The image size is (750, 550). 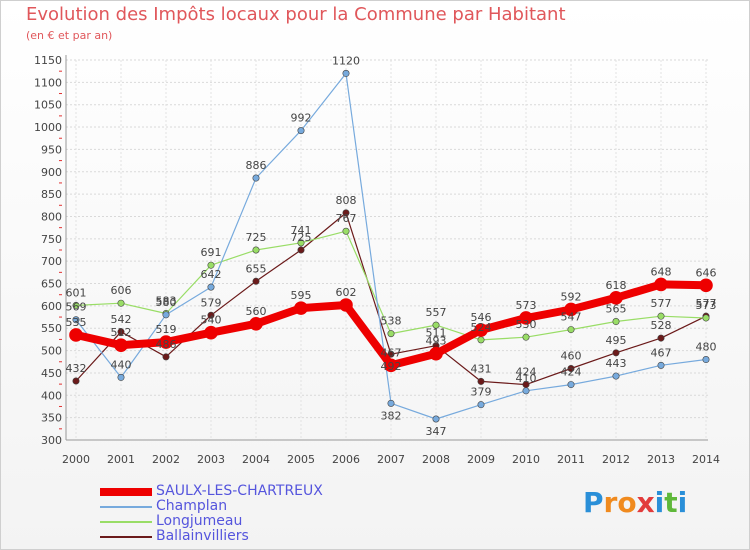 What do you see at coordinates (121, 364) in the screenshot?
I see `data-label-champlan: 440` at bounding box center [121, 364].